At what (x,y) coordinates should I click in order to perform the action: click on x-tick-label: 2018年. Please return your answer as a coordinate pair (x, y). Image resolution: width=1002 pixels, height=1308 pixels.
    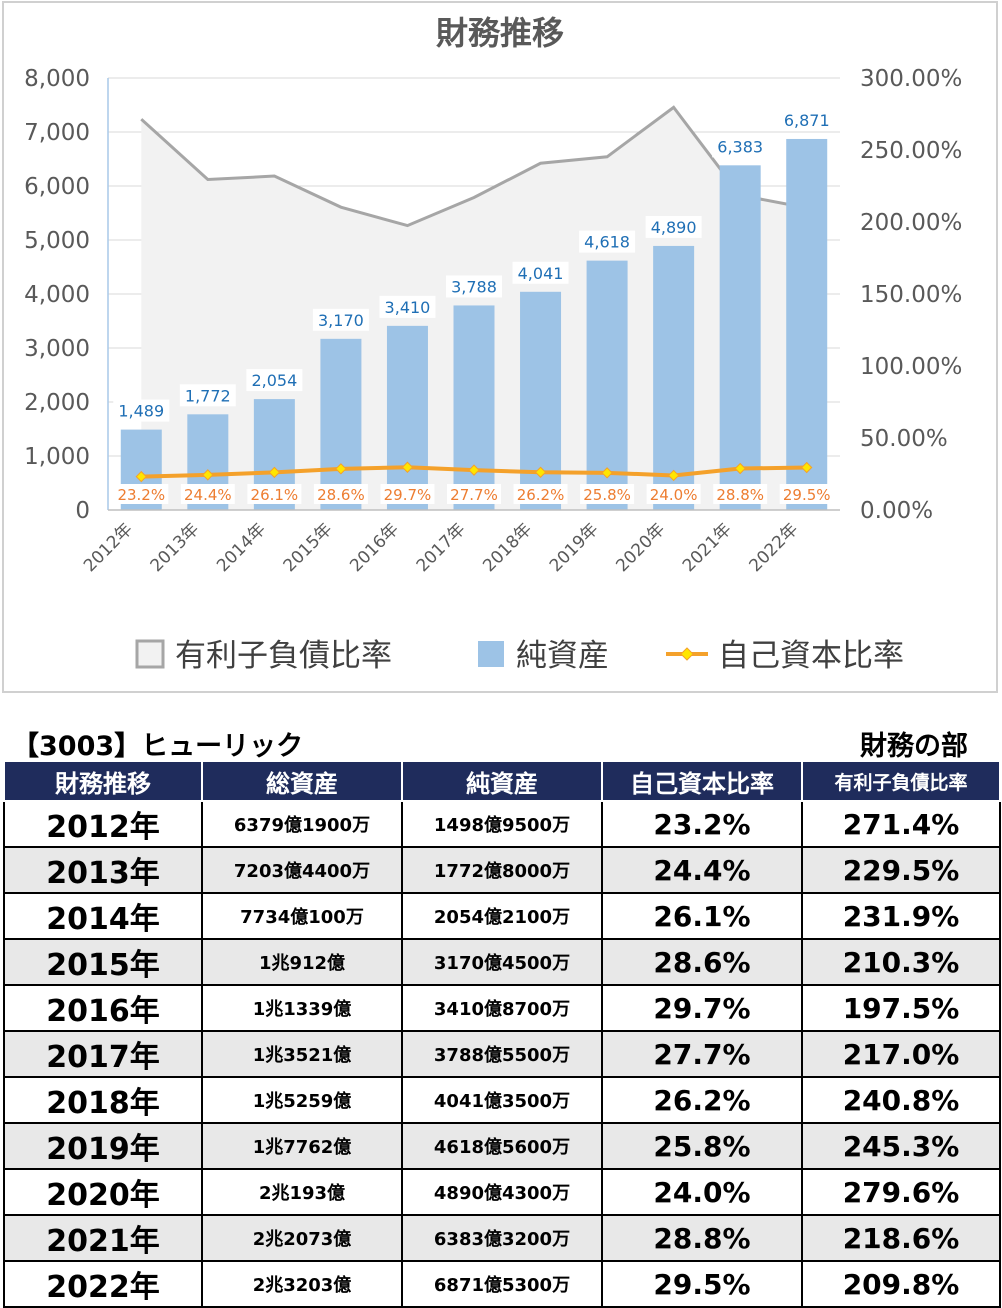
    Looking at the image, I should click on (507, 547).